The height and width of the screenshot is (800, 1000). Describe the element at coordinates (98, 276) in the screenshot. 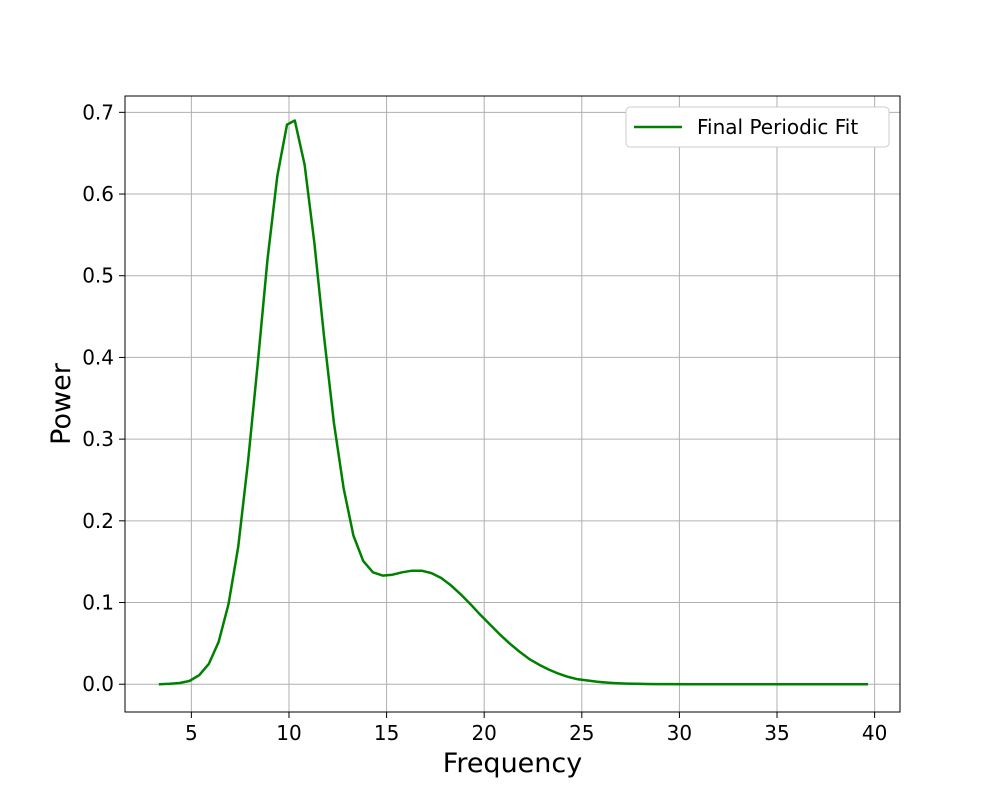

I see `y-tick-label: 0.5` at that location.